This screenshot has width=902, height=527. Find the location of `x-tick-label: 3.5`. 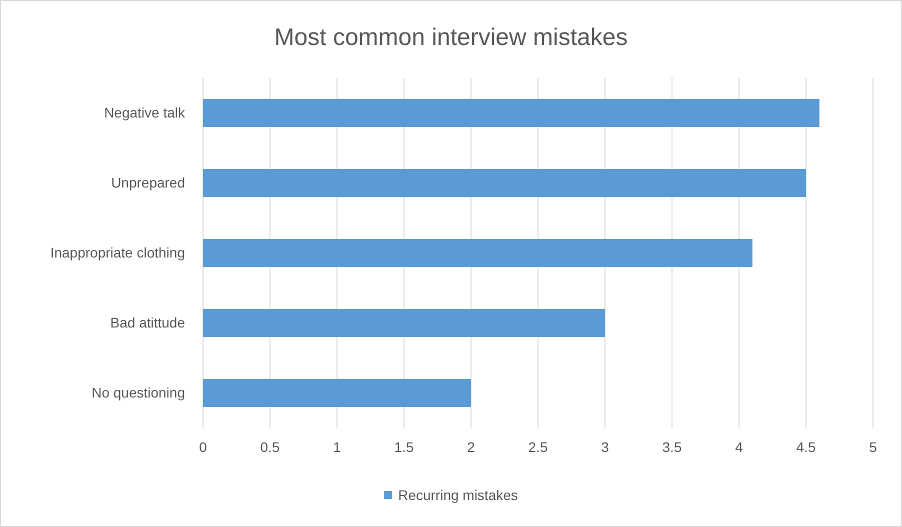

x-tick-label: 3.5 is located at coordinates (672, 446).